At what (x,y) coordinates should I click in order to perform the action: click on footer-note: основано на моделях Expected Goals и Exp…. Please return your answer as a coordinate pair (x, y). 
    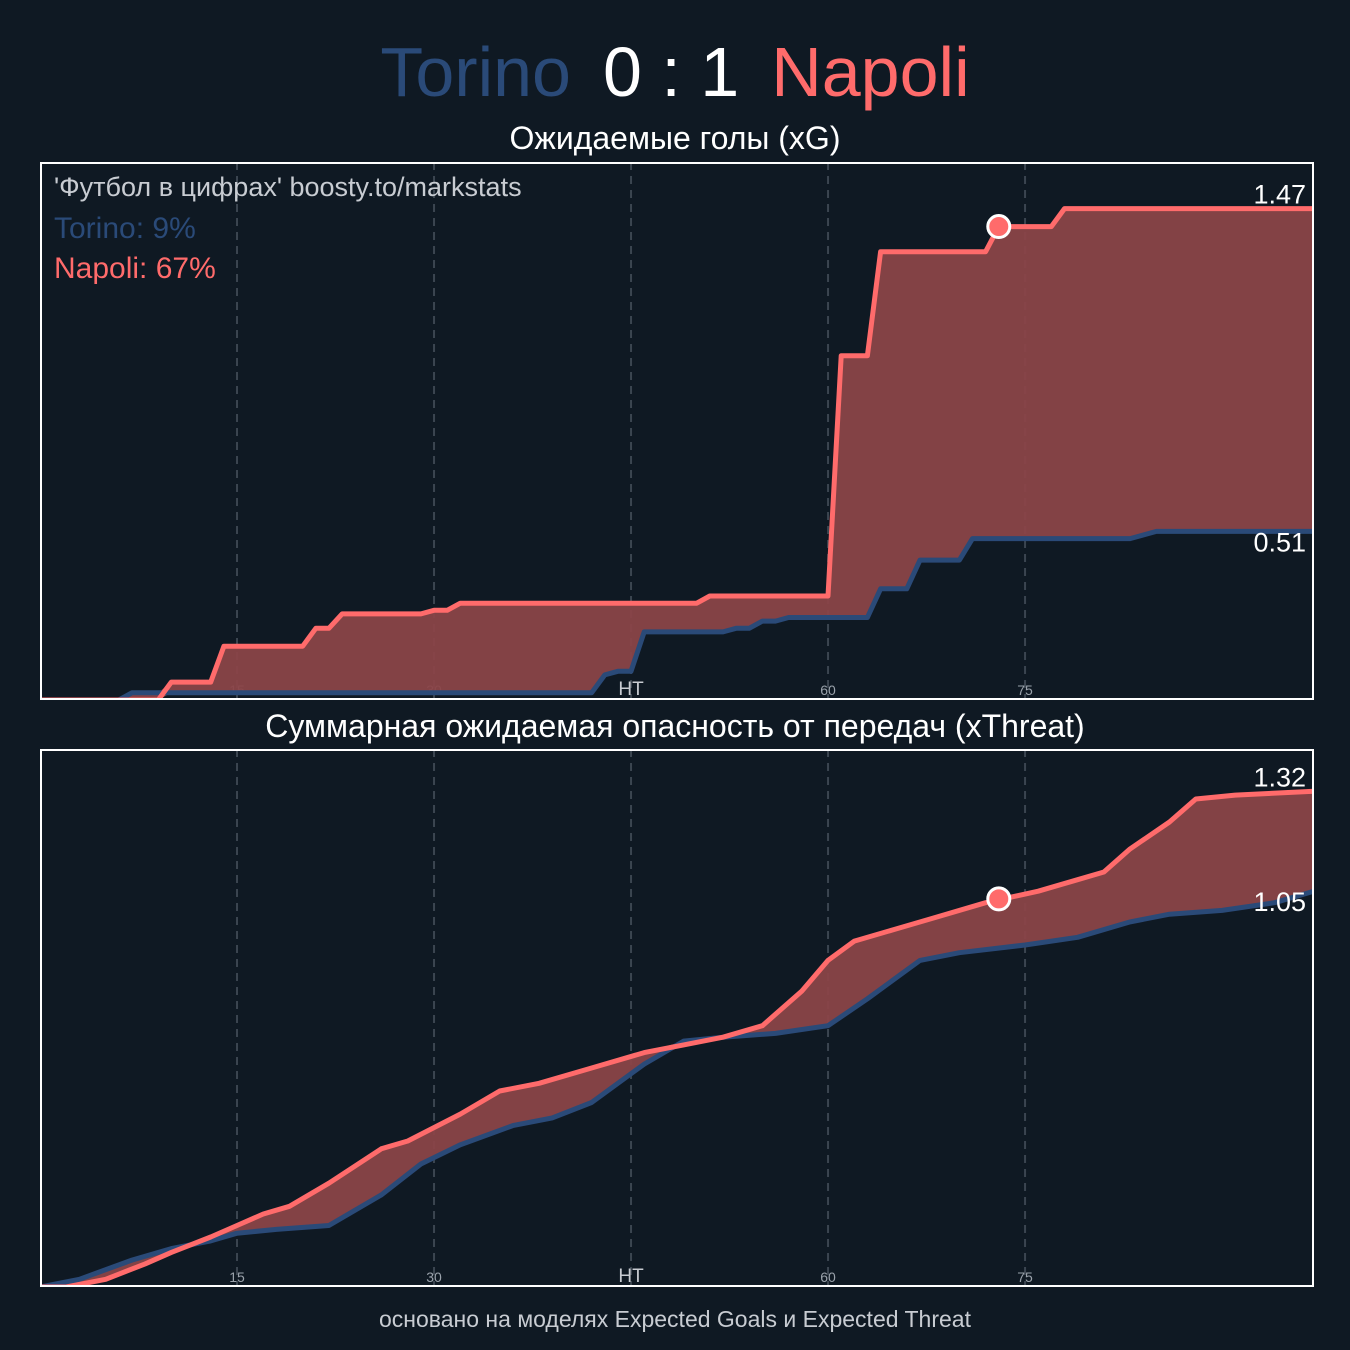
    Looking at the image, I should click on (675, 1319).